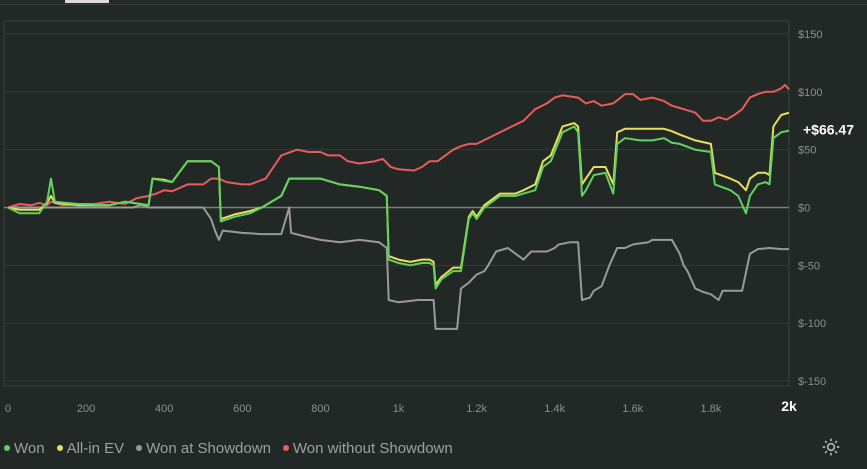  What do you see at coordinates (399, 409) in the screenshot?
I see `x-tick-label: 1k` at bounding box center [399, 409].